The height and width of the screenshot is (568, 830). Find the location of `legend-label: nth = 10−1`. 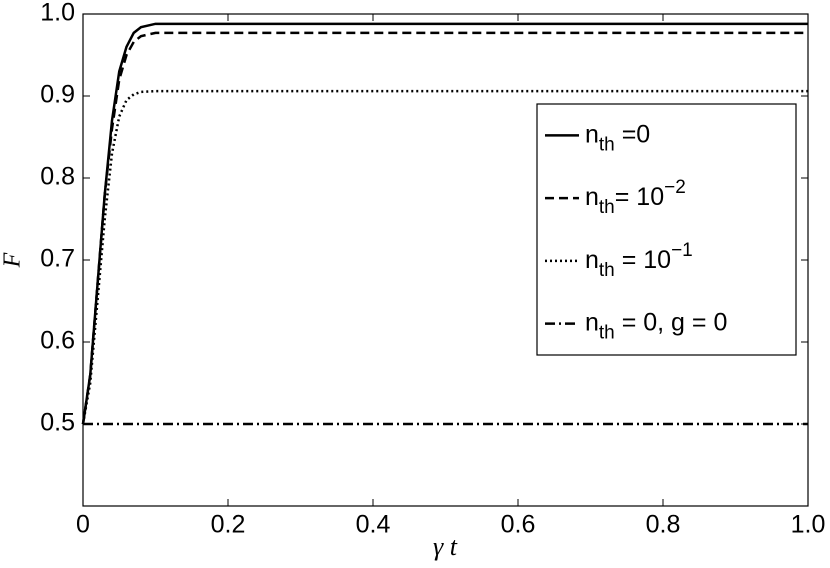

legend-label: nth = 10−1 is located at coordinates (639, 260).